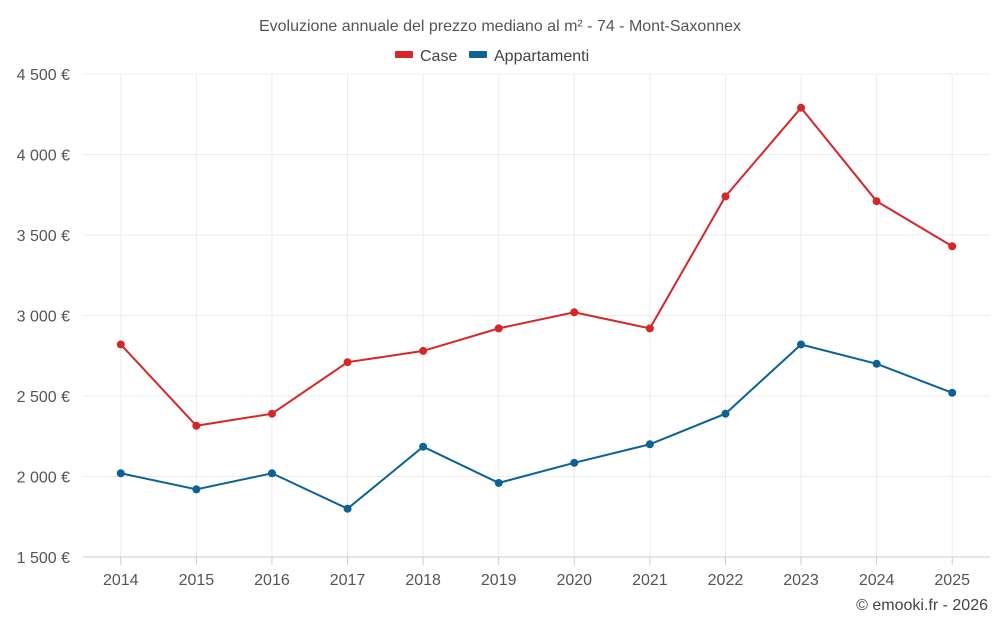 The height and width of the screenshot is (625, 1000). I want to click on y-tick-label: 2 500 €, so click(43, 397).